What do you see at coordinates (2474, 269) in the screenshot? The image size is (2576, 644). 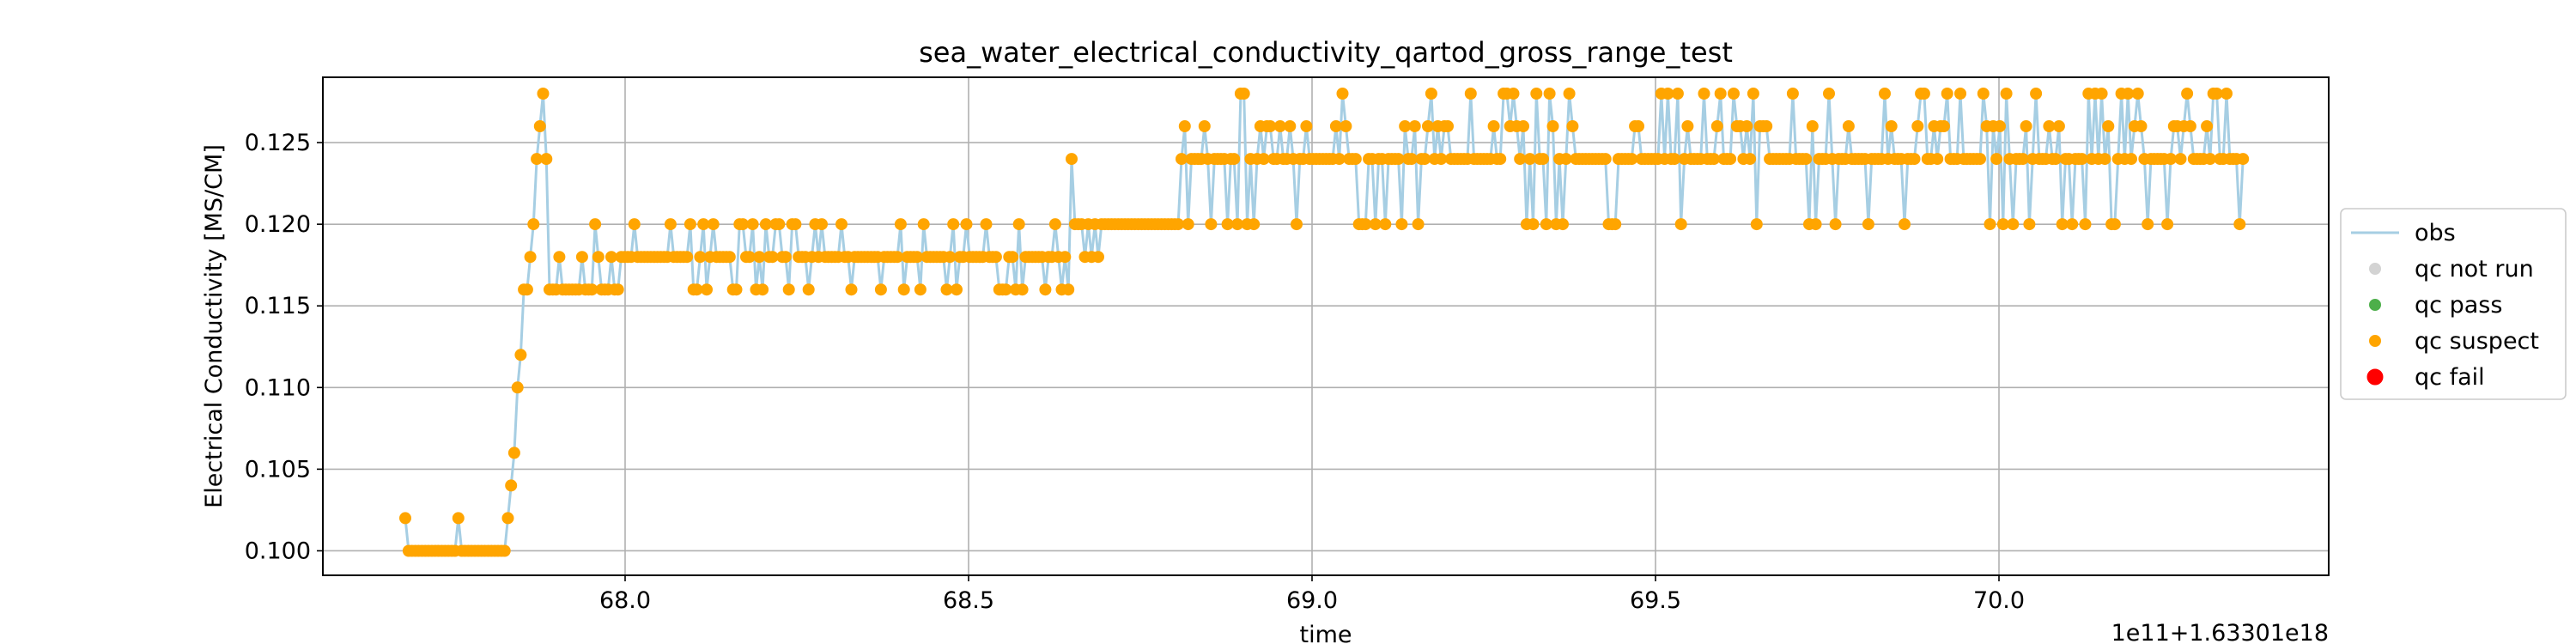 I see `legend-label: qc not run` at bounding box center [2474, 269].